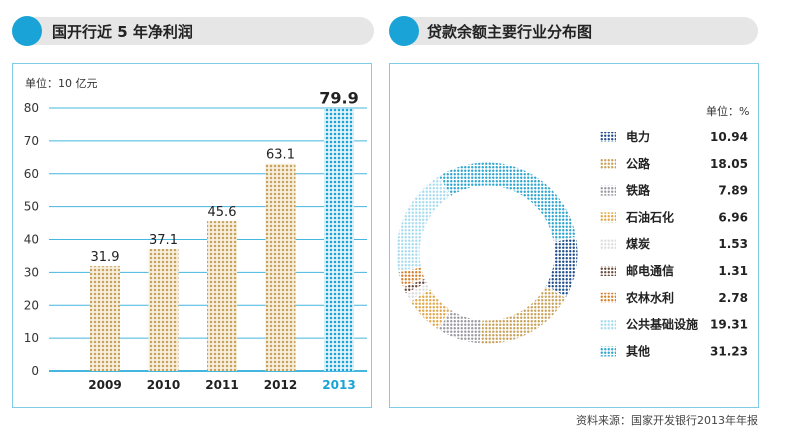 The height and width of the screenshot is (441, 786). I want to click on x-tick-label: 2009, so click(104, 385).